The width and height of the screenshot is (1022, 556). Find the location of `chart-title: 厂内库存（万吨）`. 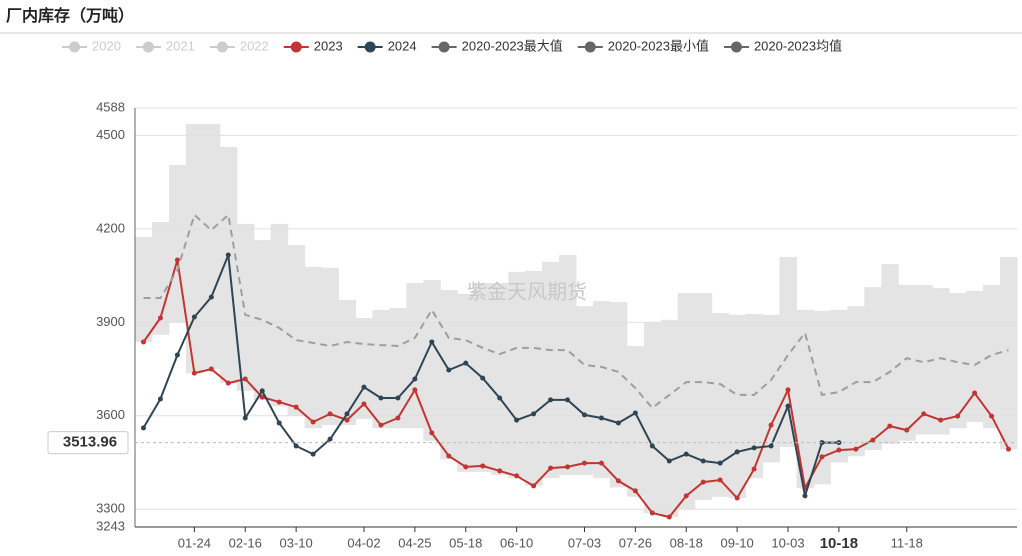

chart-title: 厂内库存（万吨） is located at coordinates (70, 15).